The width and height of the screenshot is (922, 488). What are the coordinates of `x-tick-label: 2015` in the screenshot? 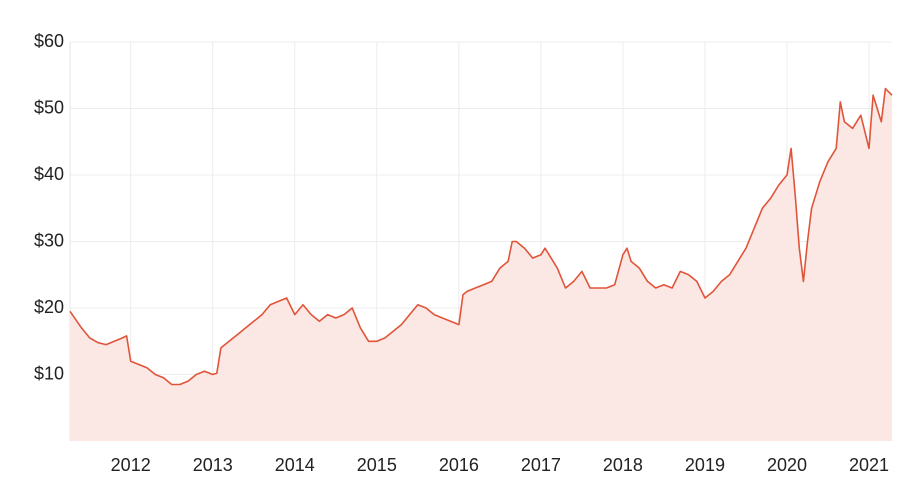 It's located at (377, 465).